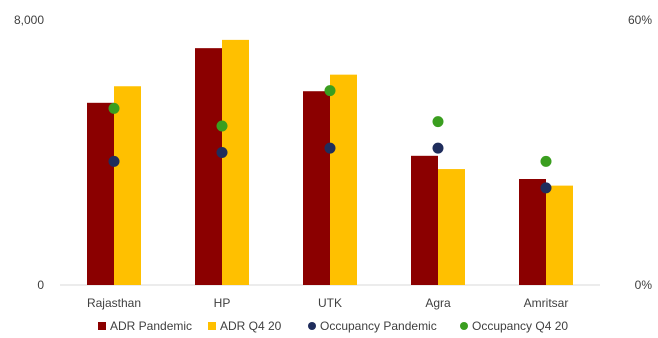 This screenshot has width=658, height=338. What do you see at coordinates (151, 326) in the screenshot?
I see `legend-label: ADR Pandemic` at bounding box center [151, 326].